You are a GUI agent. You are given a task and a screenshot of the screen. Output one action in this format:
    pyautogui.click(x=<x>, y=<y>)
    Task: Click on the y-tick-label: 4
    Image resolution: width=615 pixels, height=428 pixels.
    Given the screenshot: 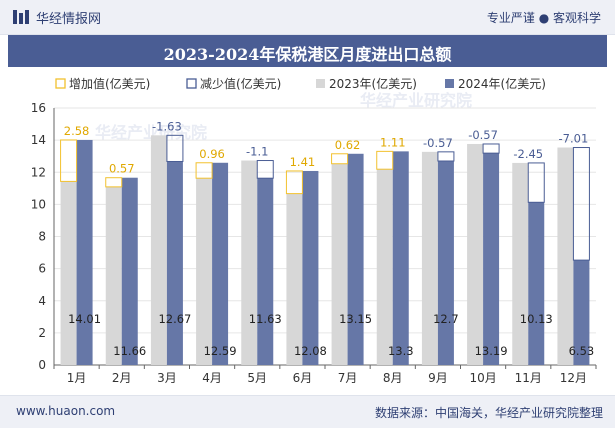 What is the action you would take?
    pyautogui.click(x=42, y=301)
    